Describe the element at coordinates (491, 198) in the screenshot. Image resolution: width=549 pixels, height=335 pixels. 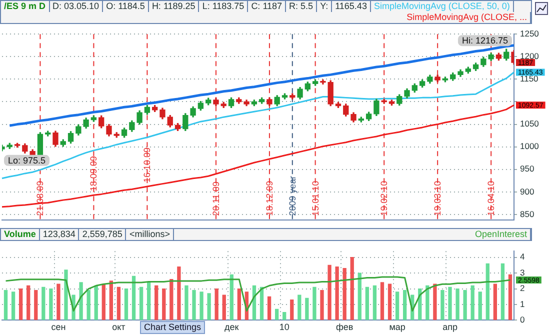
I see `x-tick-label: 16.04.10` at that location.